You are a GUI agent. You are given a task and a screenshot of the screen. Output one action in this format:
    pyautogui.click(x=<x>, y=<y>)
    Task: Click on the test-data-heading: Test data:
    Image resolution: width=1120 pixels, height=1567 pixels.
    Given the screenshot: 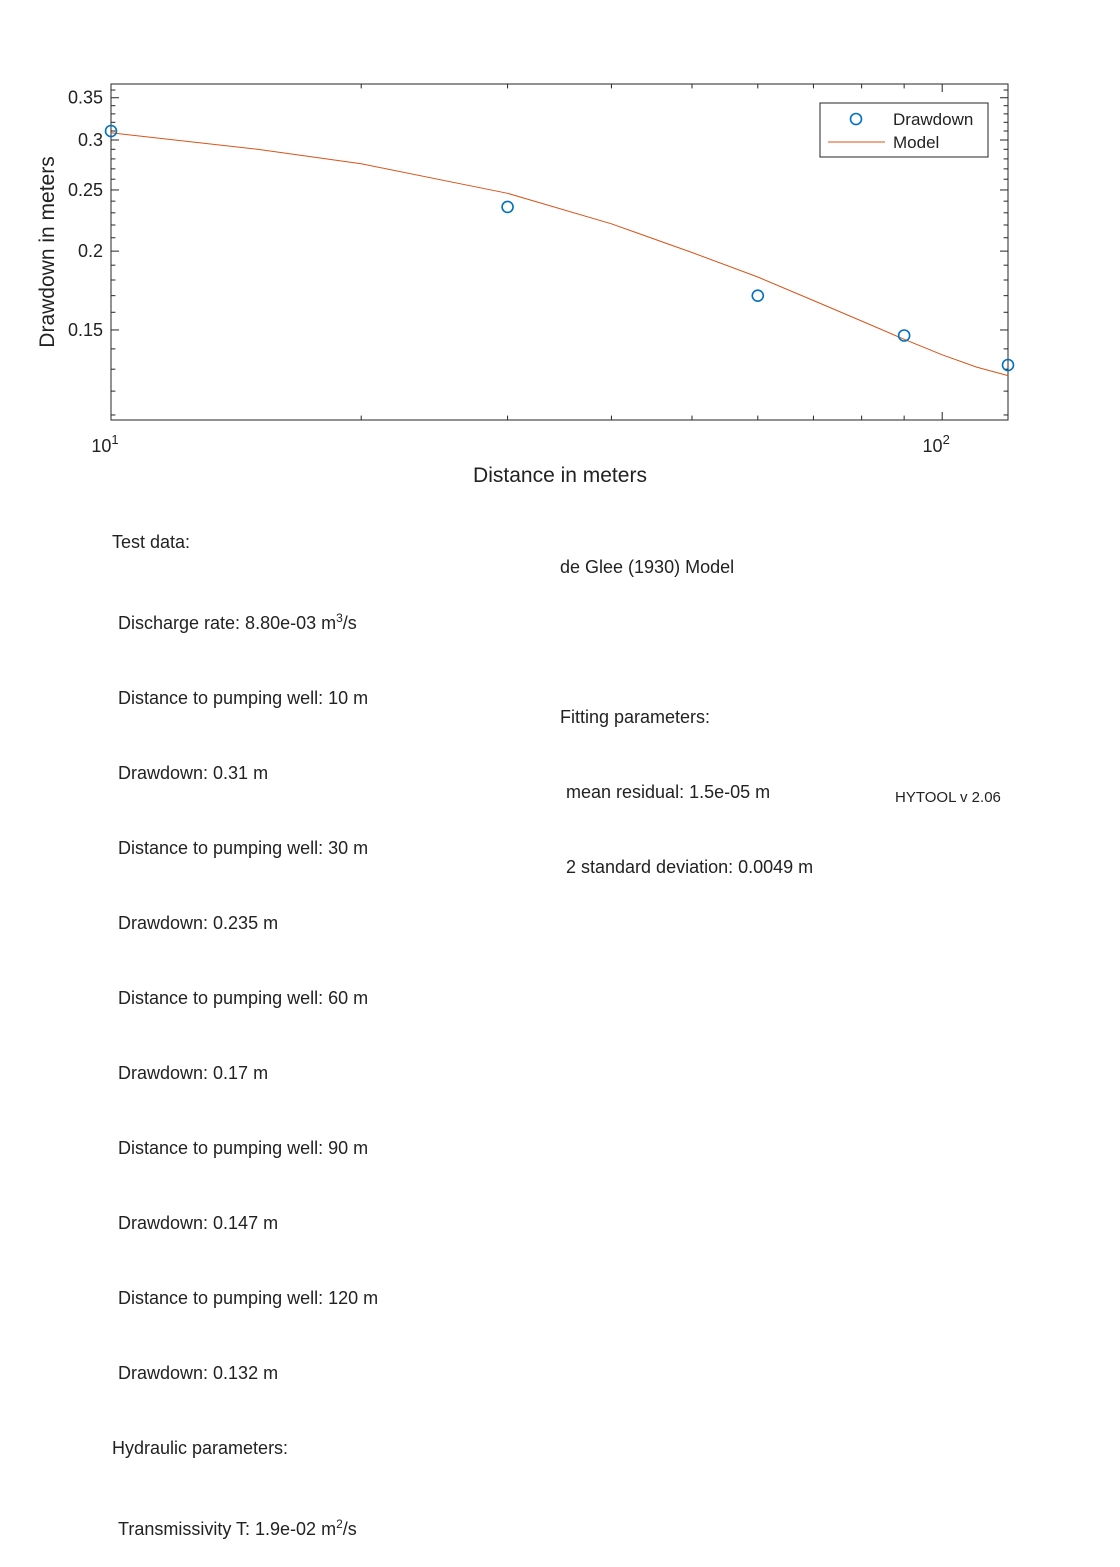 What is the action you would take?
    pyautogui.click(x=151, y=542)
    